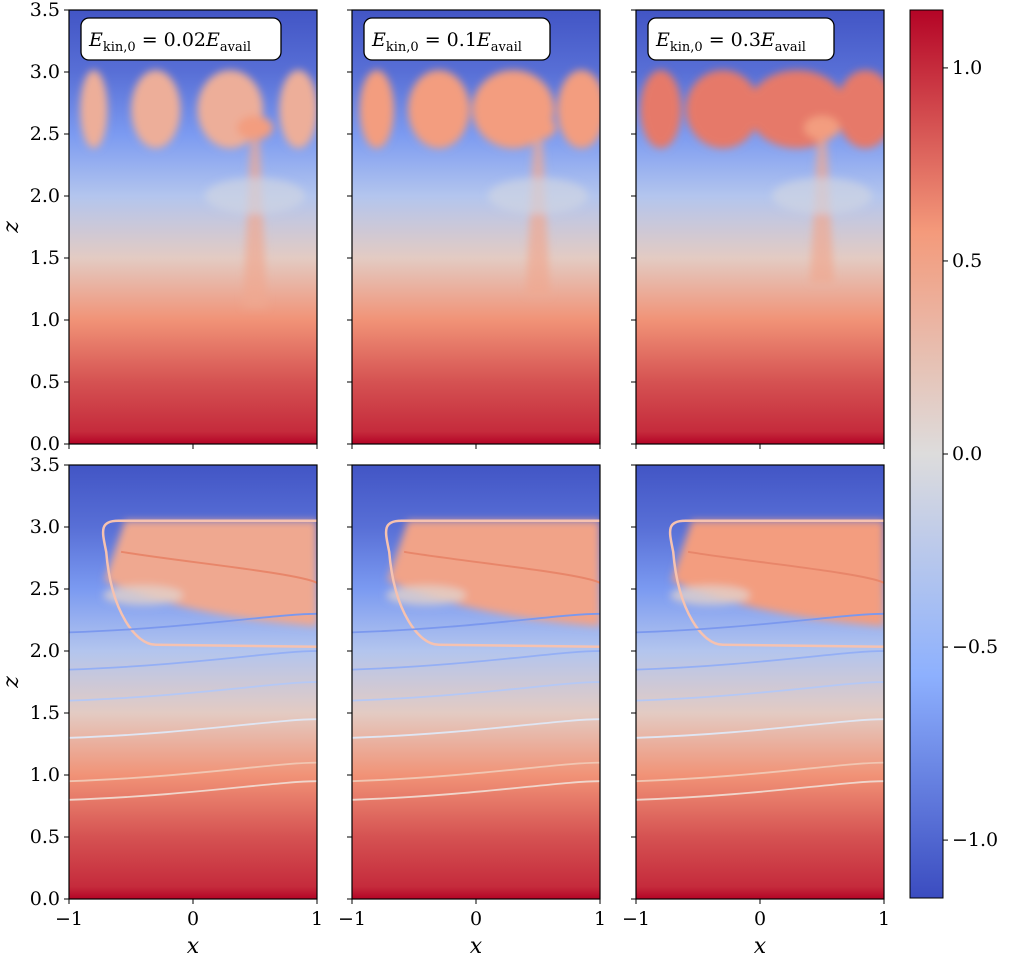 The width and height of the screenshot is (1012, 959). Describe the element at coordinates (967, 454) in the screenshot. I see `colorbar-tick-label: 0.0` at that location.